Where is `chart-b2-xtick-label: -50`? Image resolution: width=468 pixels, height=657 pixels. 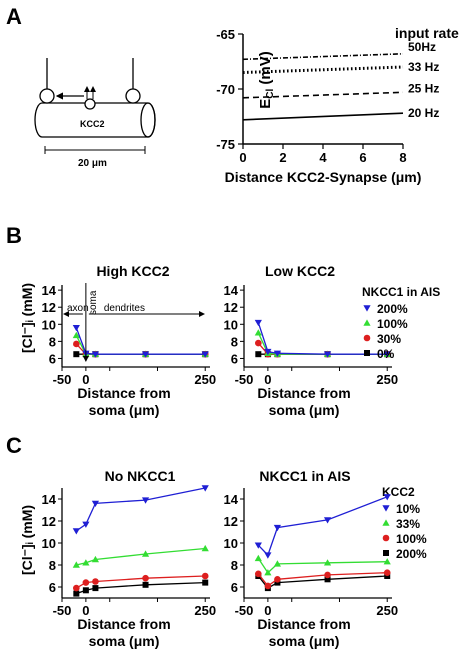 chart-b2-xtick-label: -50 is located at coordinates (244, 379).